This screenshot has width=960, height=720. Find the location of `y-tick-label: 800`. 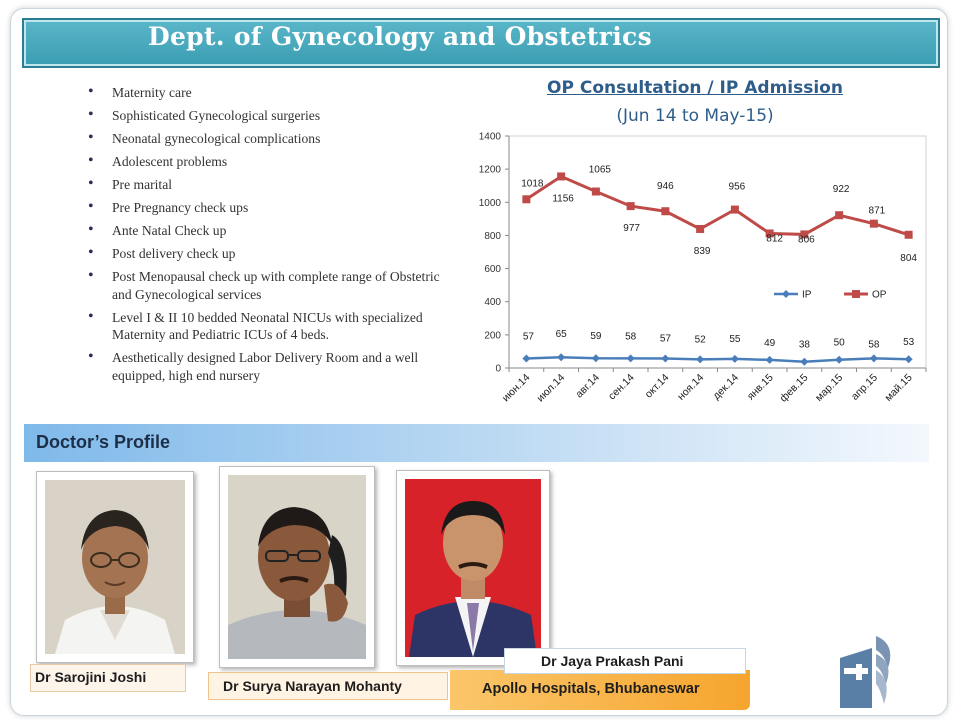

y-tick-label: 800 is located at coordinates (492, 236).